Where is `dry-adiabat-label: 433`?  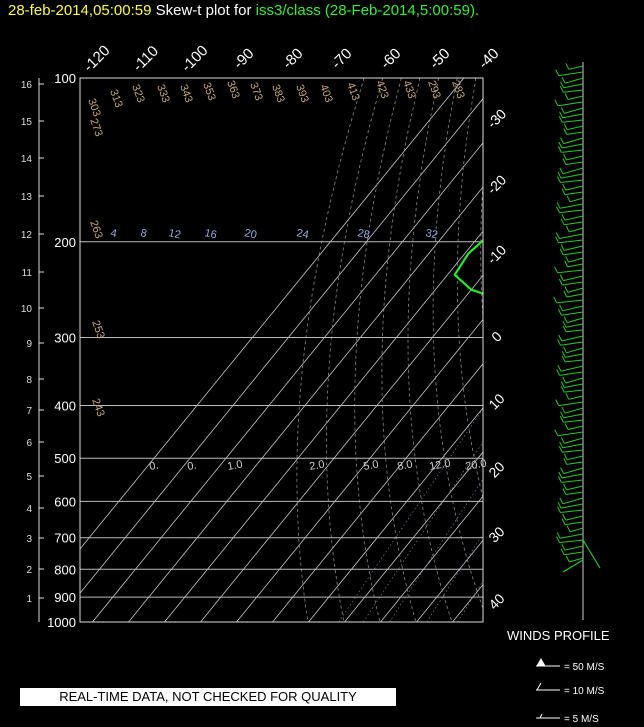 dry-adiabat-label: 433 is located at coordinates (409, 89).